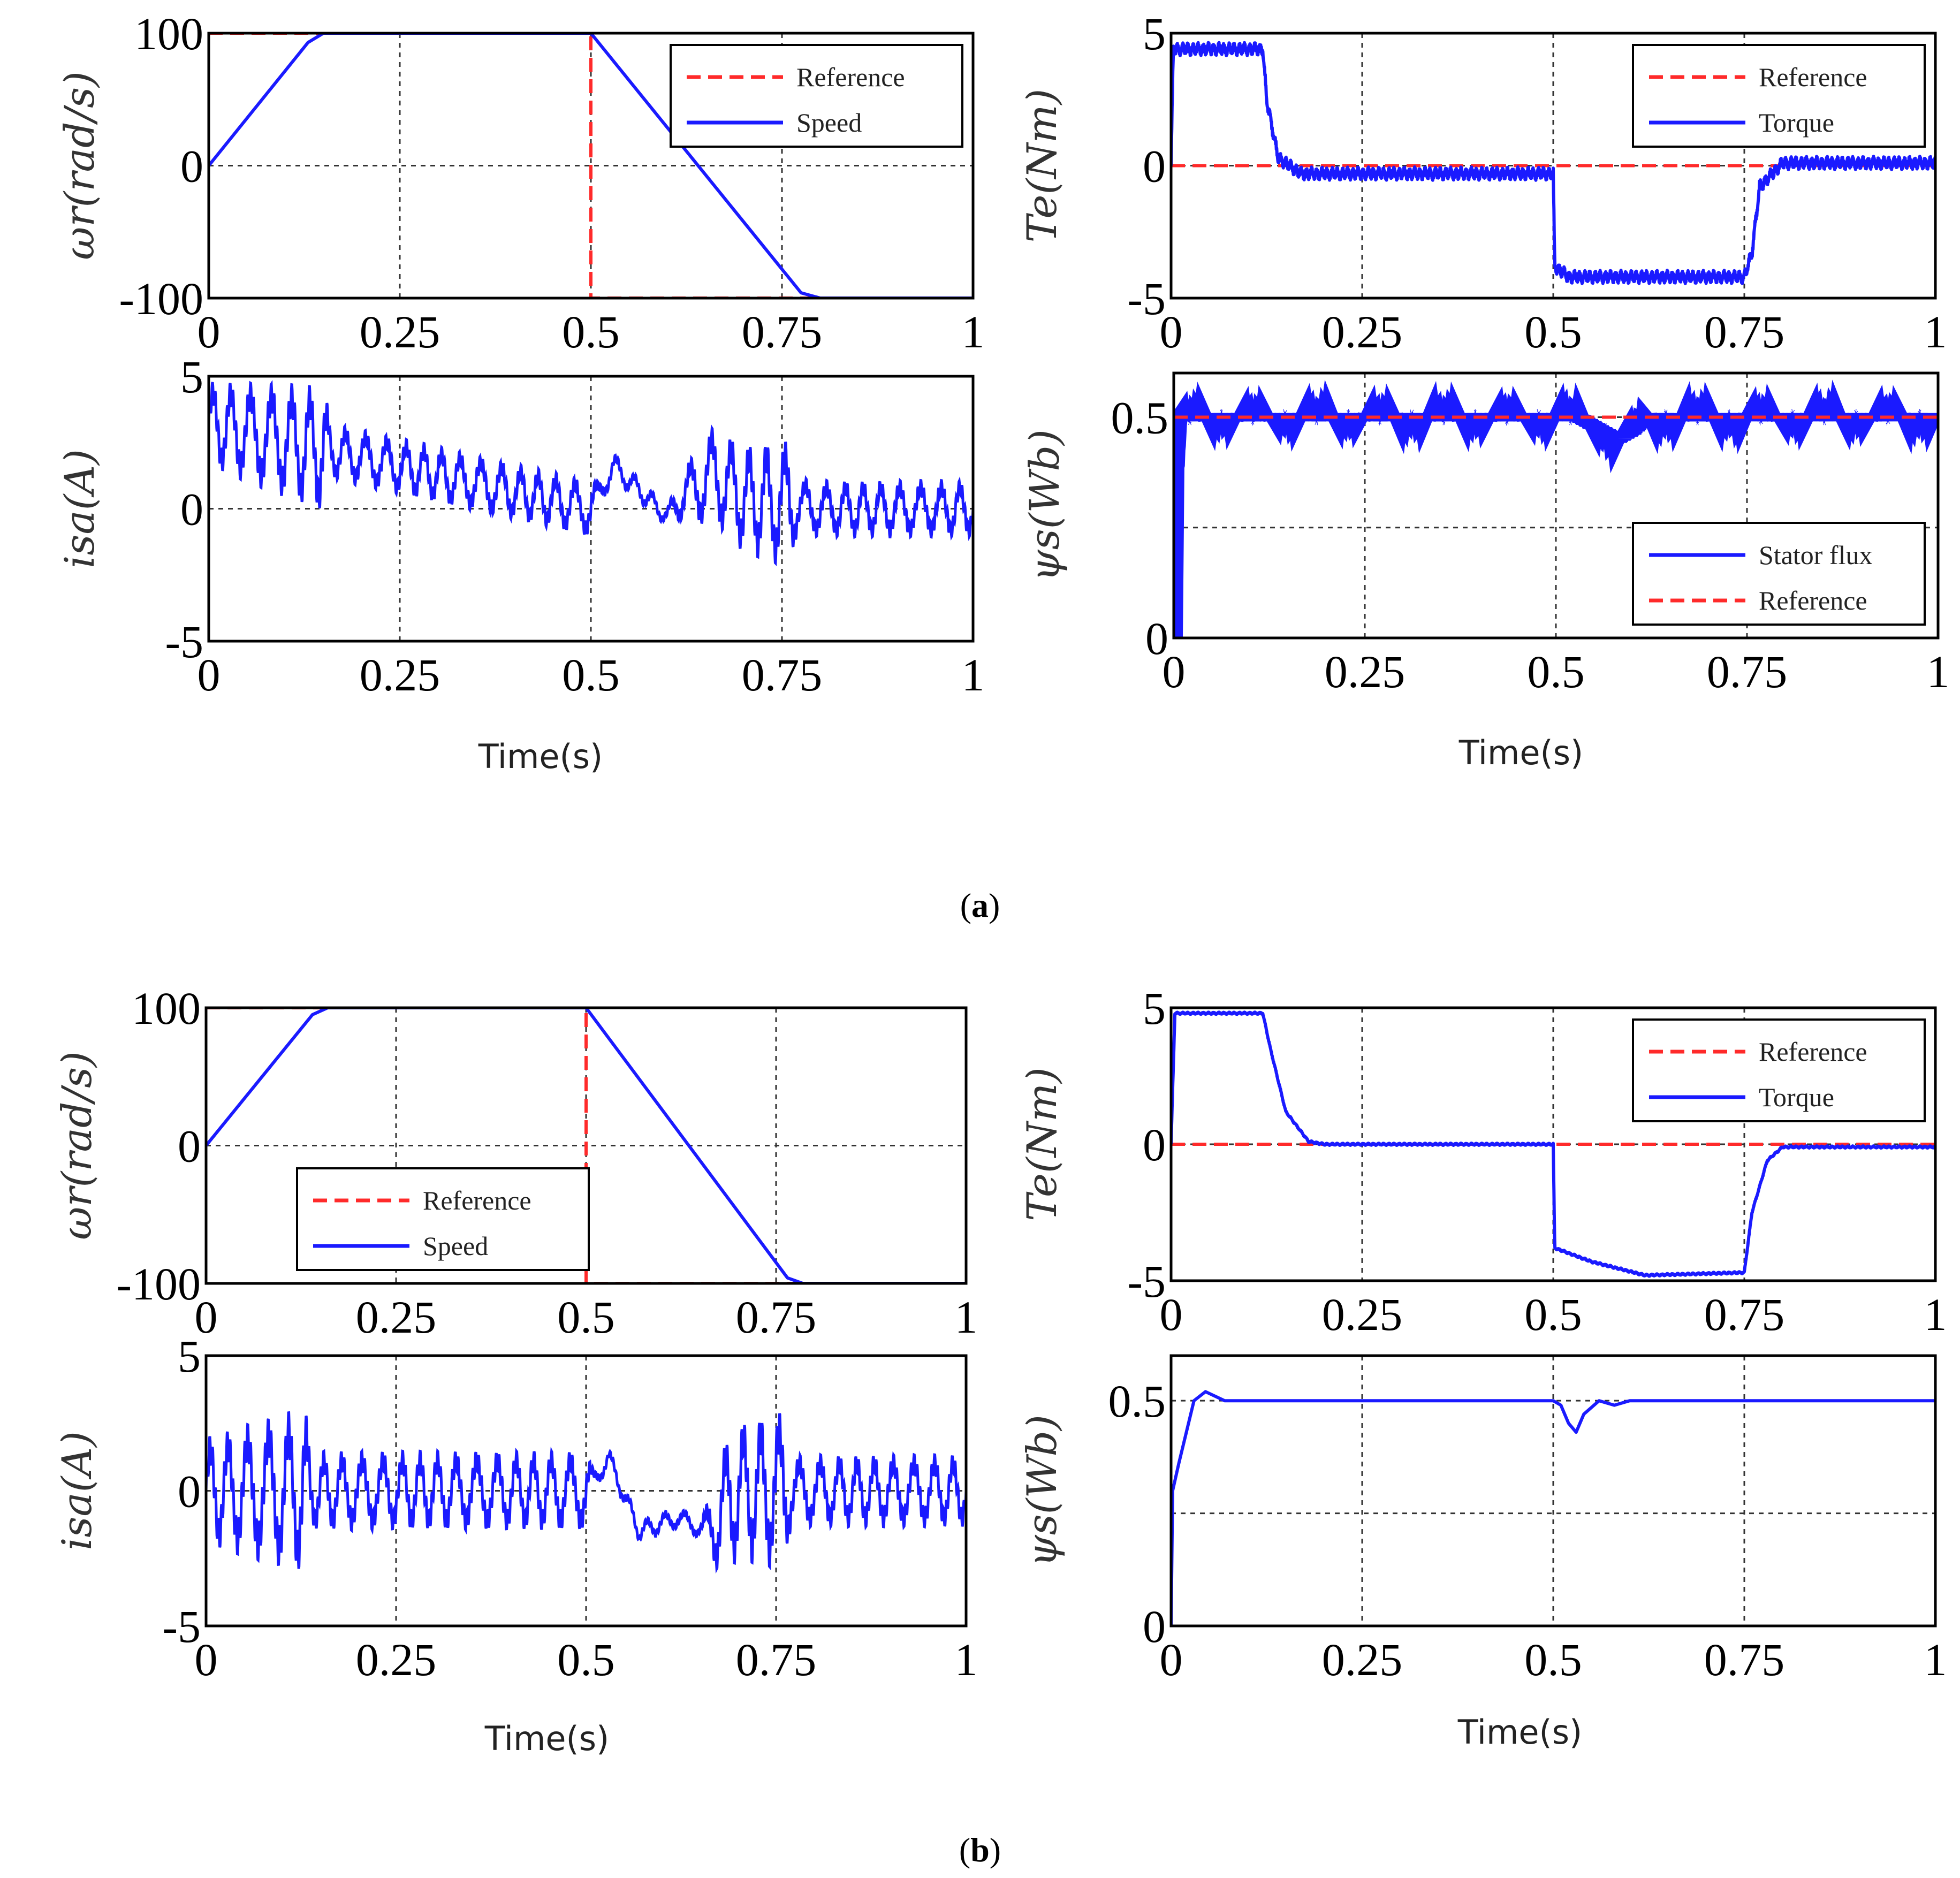 The image size is (1960, 1878). I want to click on legend: Reference Speed, so click(443, 1219).